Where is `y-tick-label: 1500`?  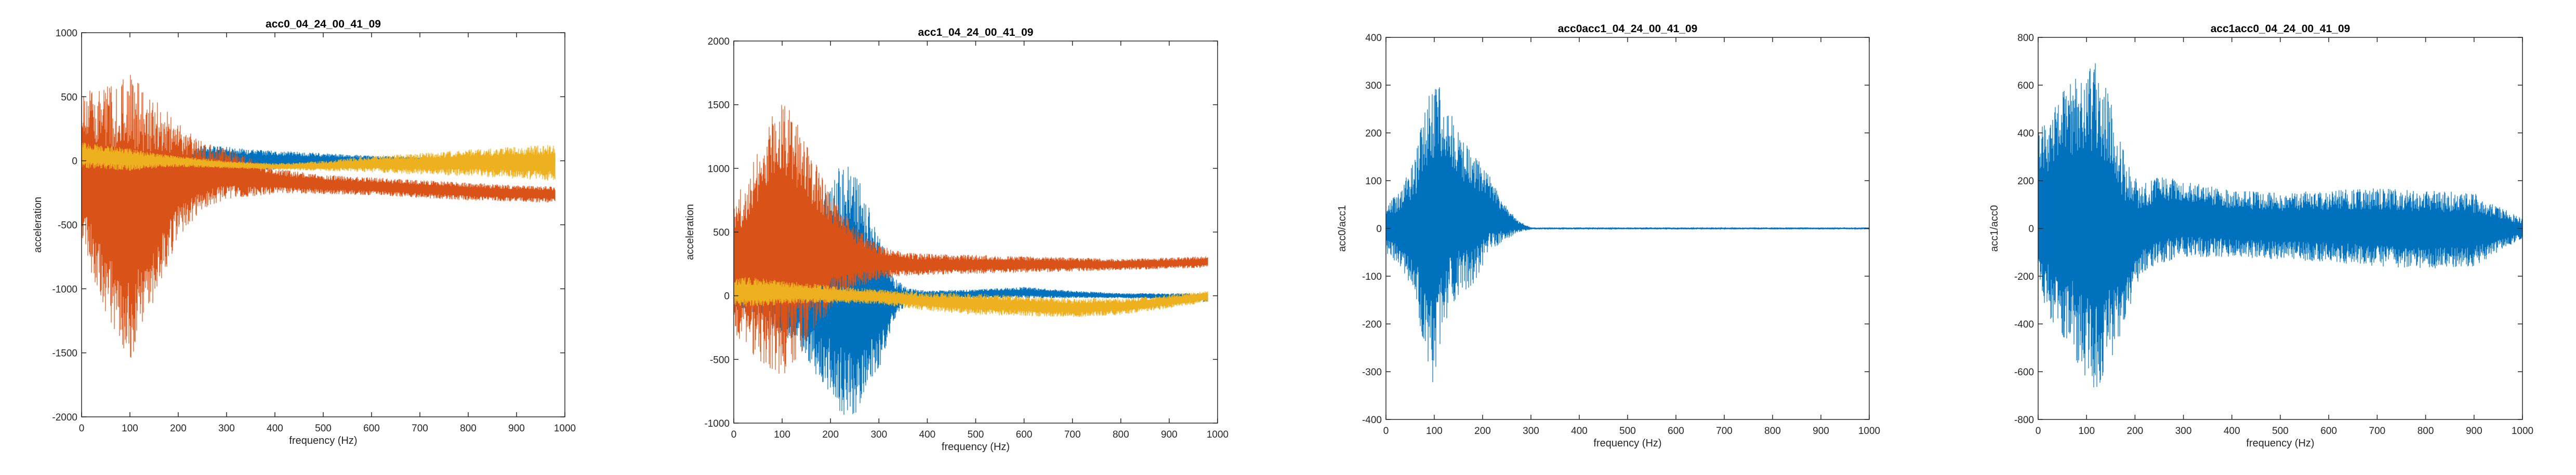
y-tick-label: 1500 is located at coordinates (719, 105).